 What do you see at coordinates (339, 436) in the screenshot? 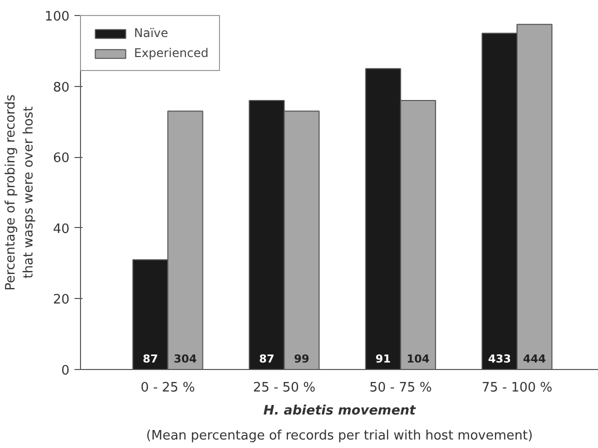
I see `text: (Mean percentage of records per trial with host movement)` at bounding box center [339, 436].